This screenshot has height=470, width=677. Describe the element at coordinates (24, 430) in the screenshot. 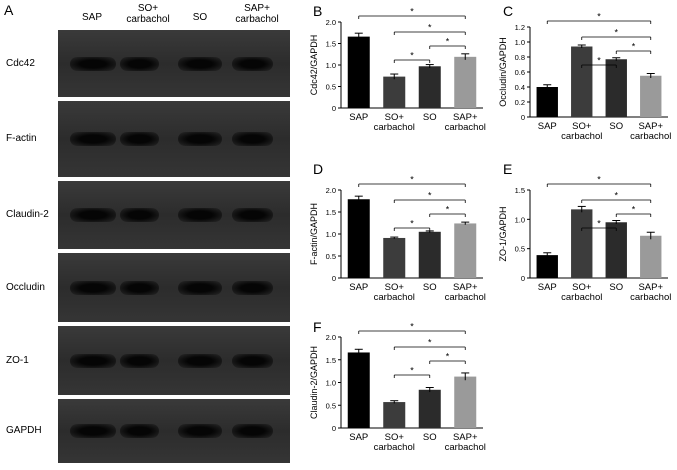

I see `blot-row-label: GAPDH` at that location.